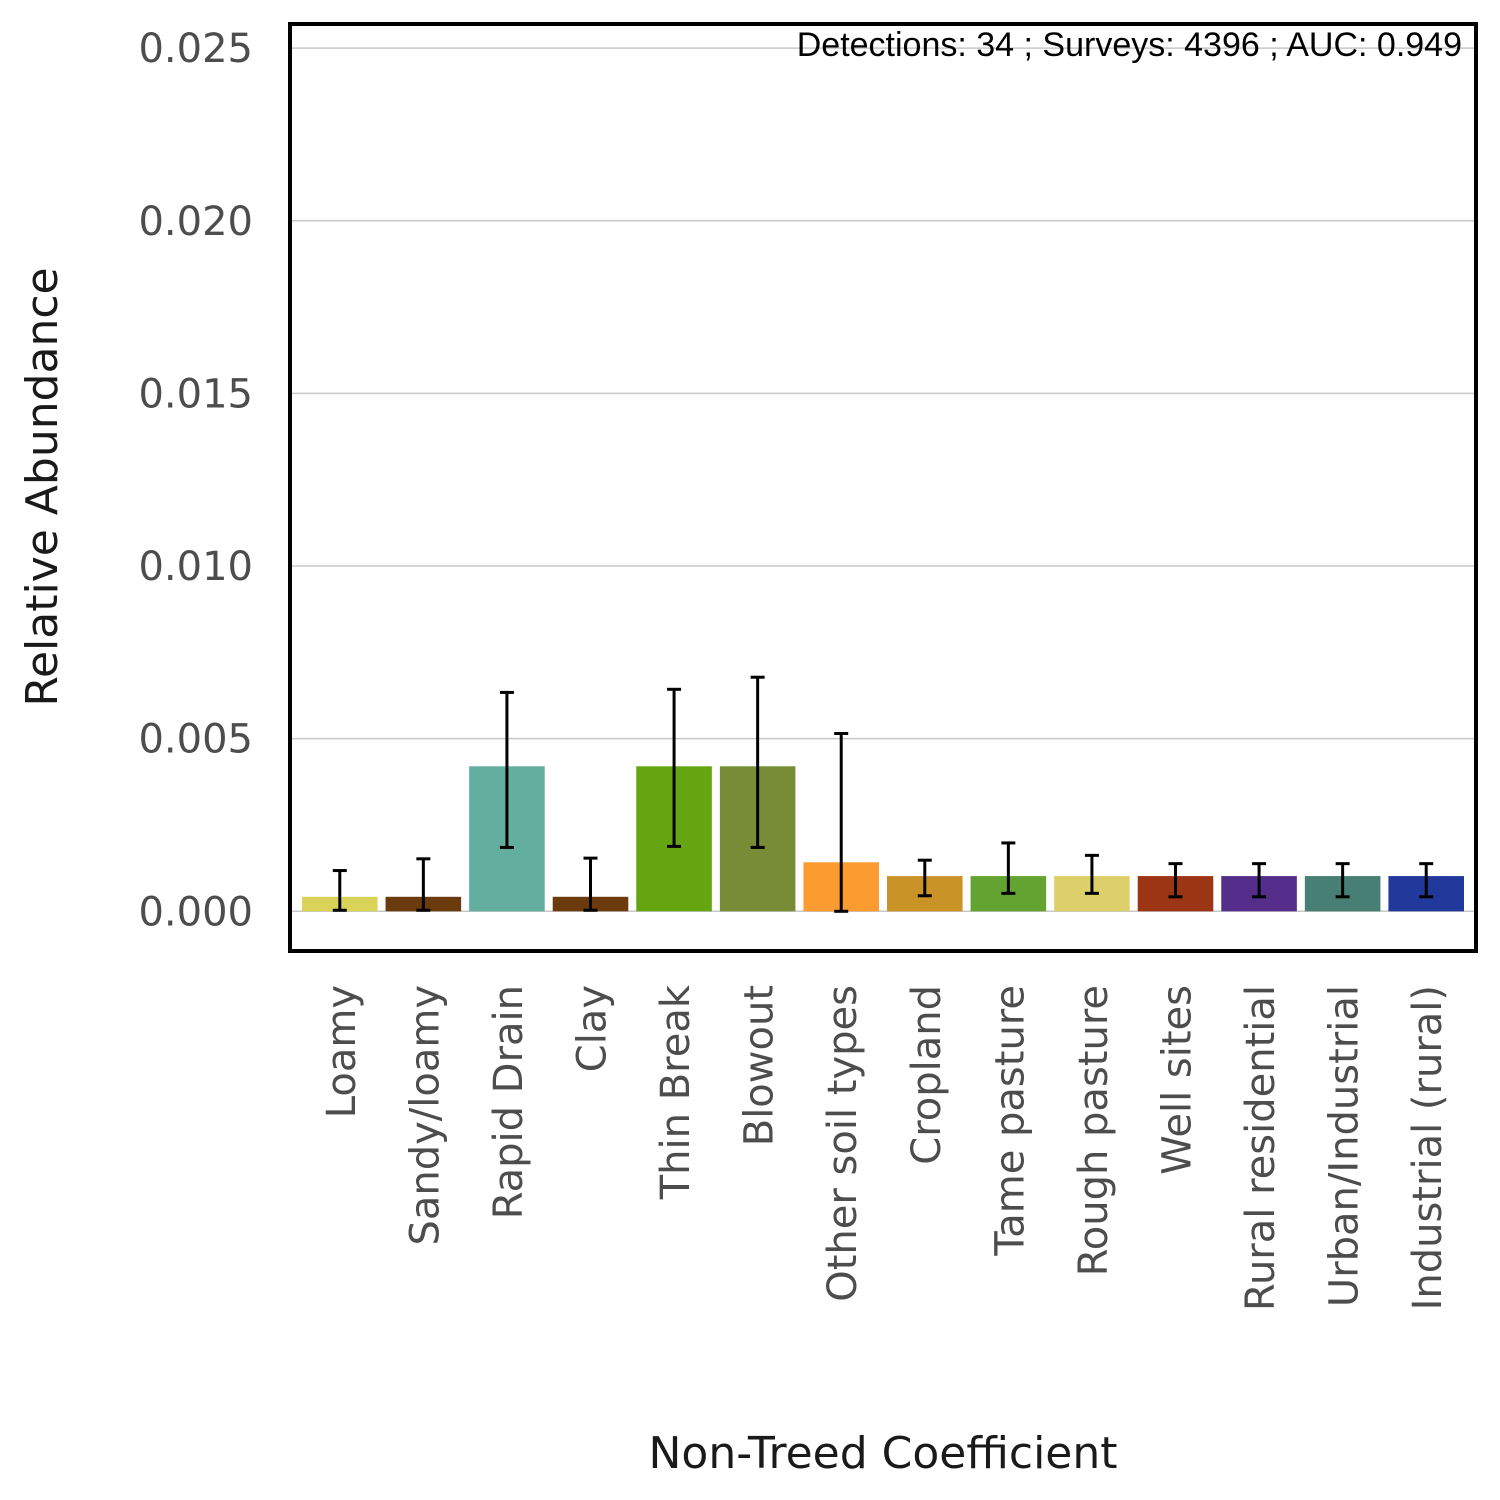 The height and width of the screenshot is (1500, 1500). What do you see at coordinates (1261, 1148) in the screenshot?
I see `x-tick-label: Rural residential` at bounding box center [1261, 1148].